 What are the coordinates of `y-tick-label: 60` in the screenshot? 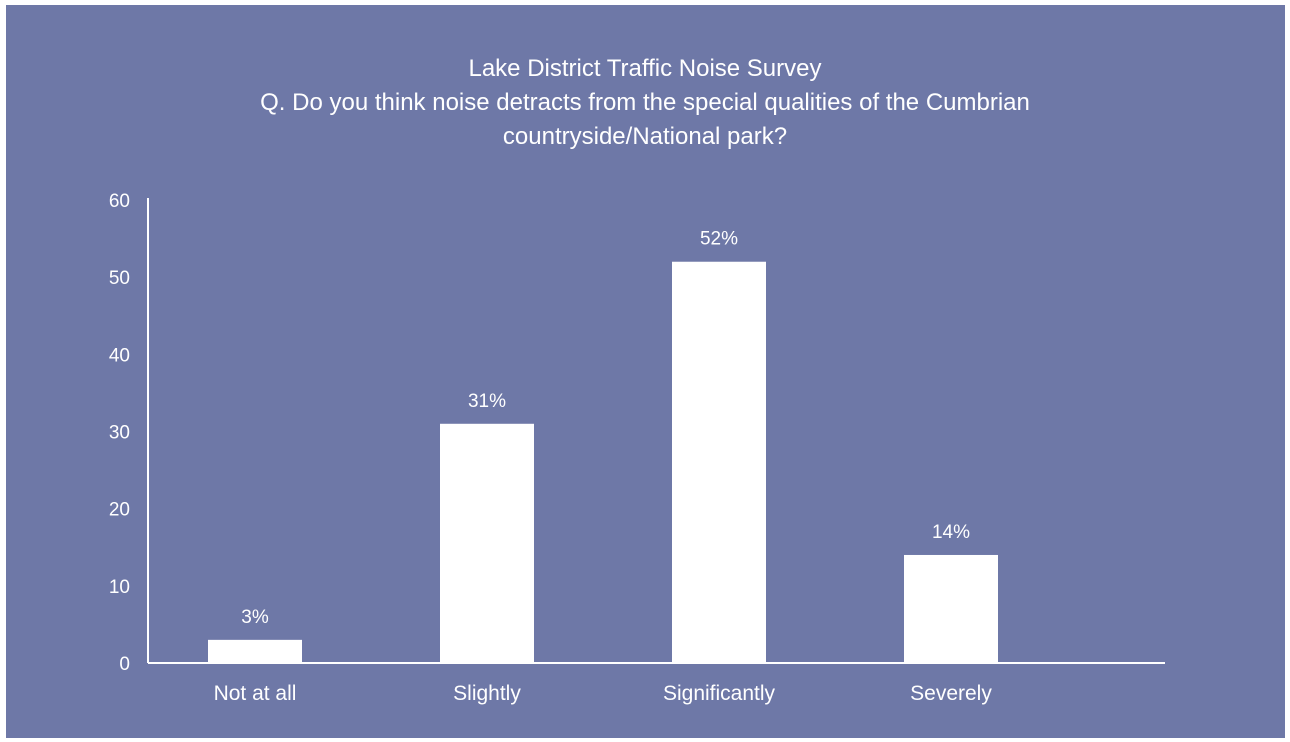 It's located at (119, 201).